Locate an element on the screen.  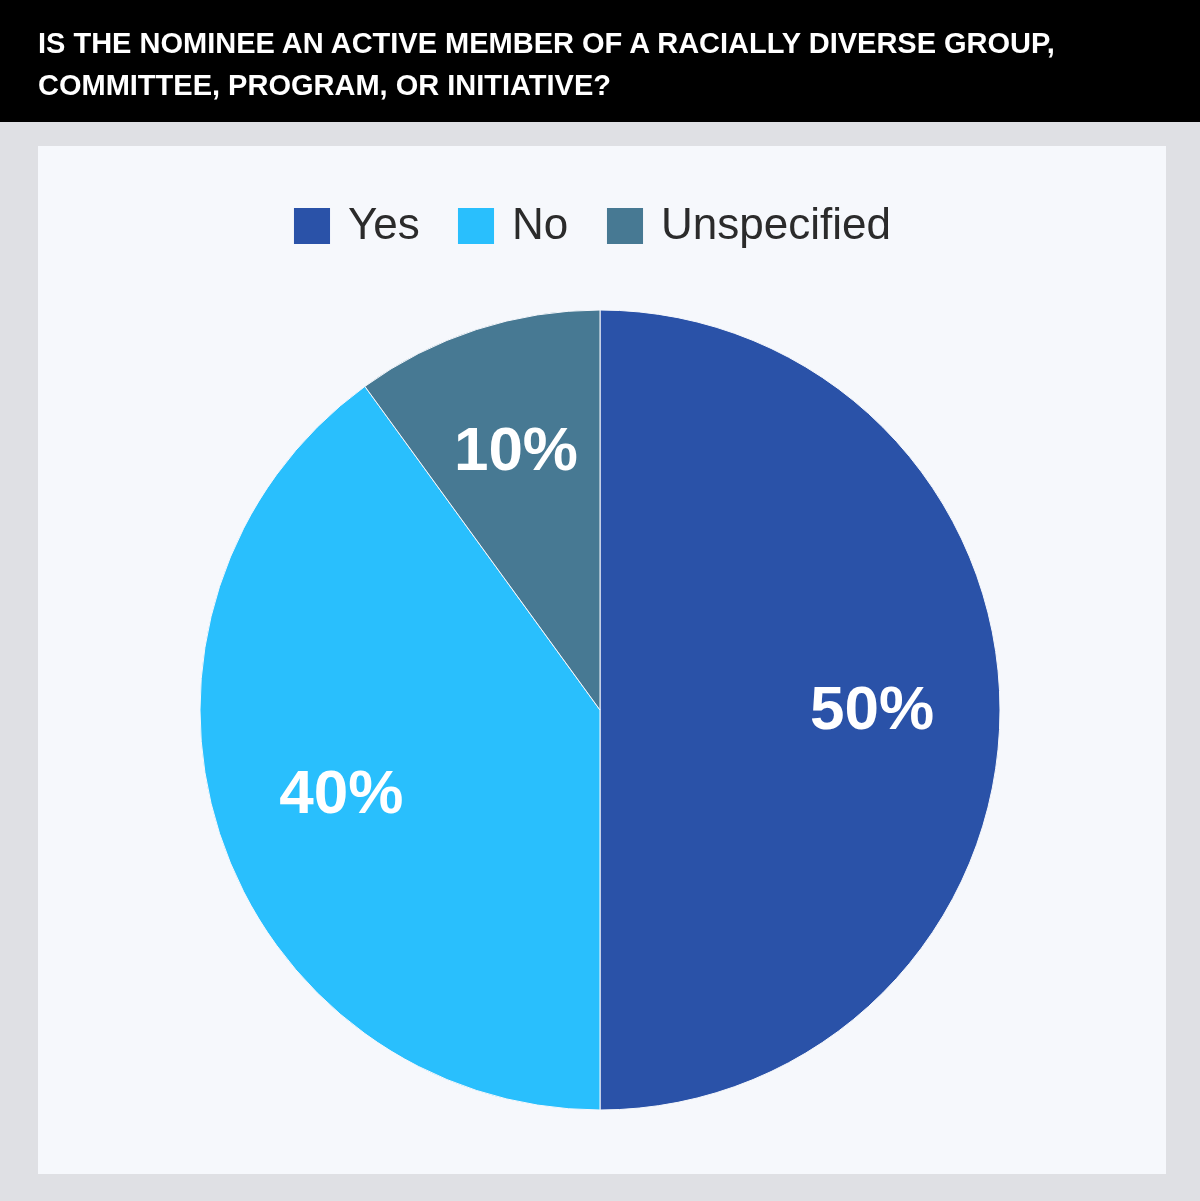
legend-label: Unspecified is located at coordinates (776, 223).